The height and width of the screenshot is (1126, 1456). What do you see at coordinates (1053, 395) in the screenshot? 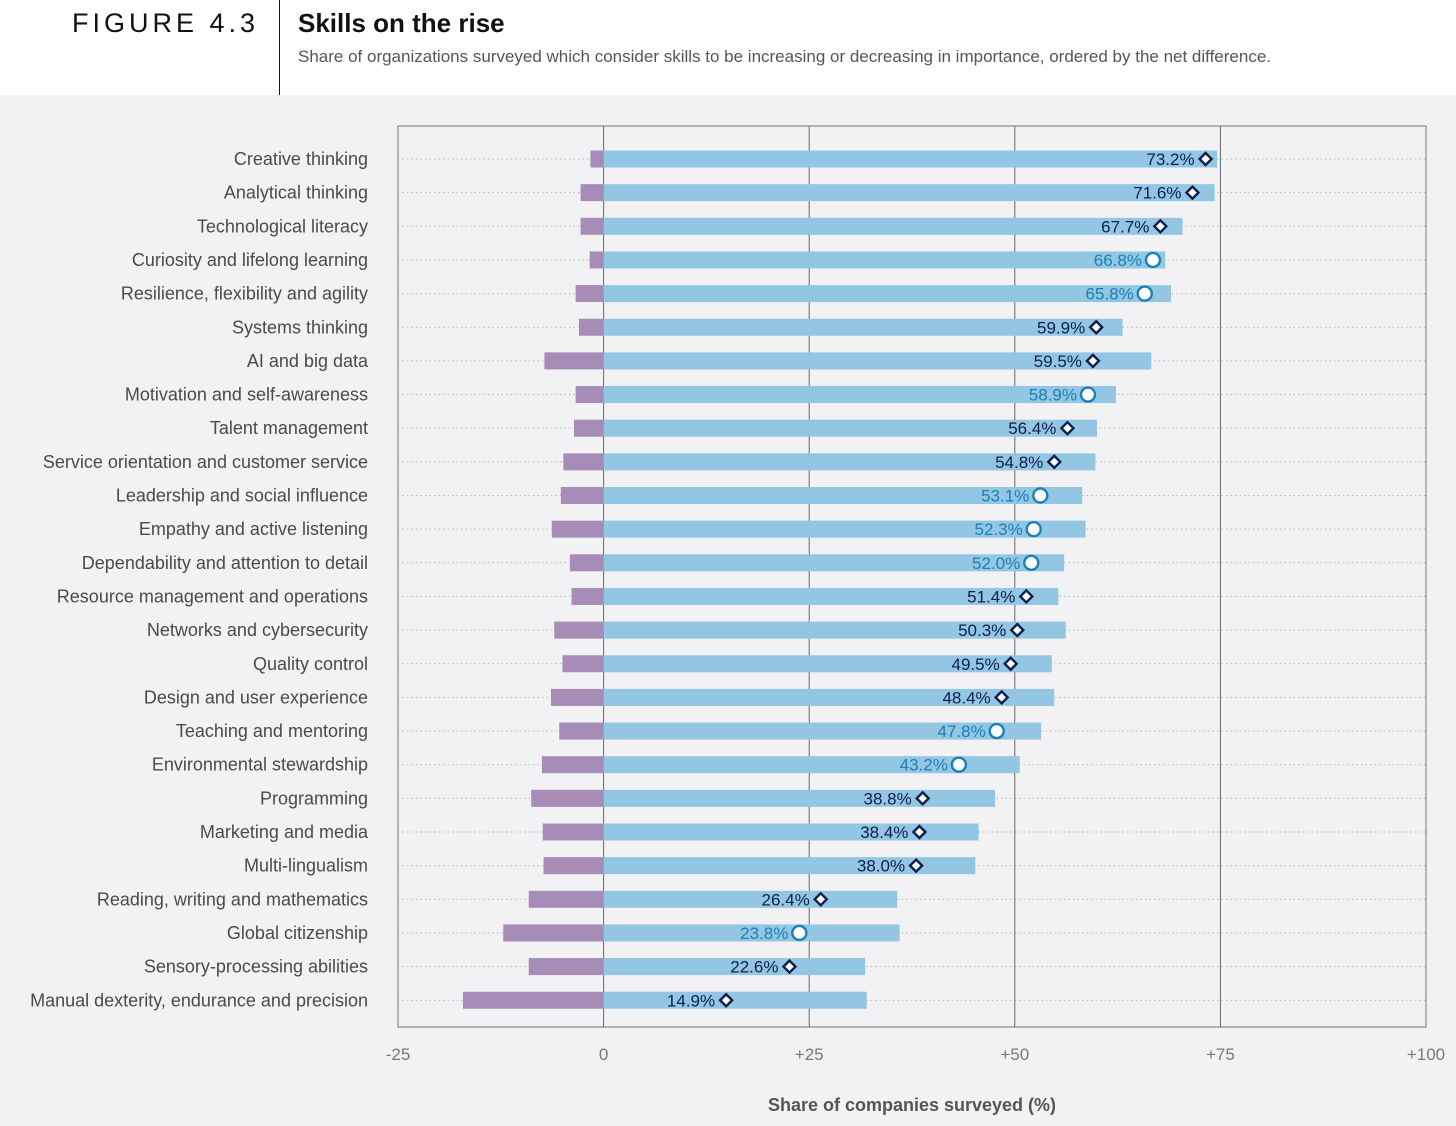
I see `data-label: 58.9%` at bounding box center [1053, 395].